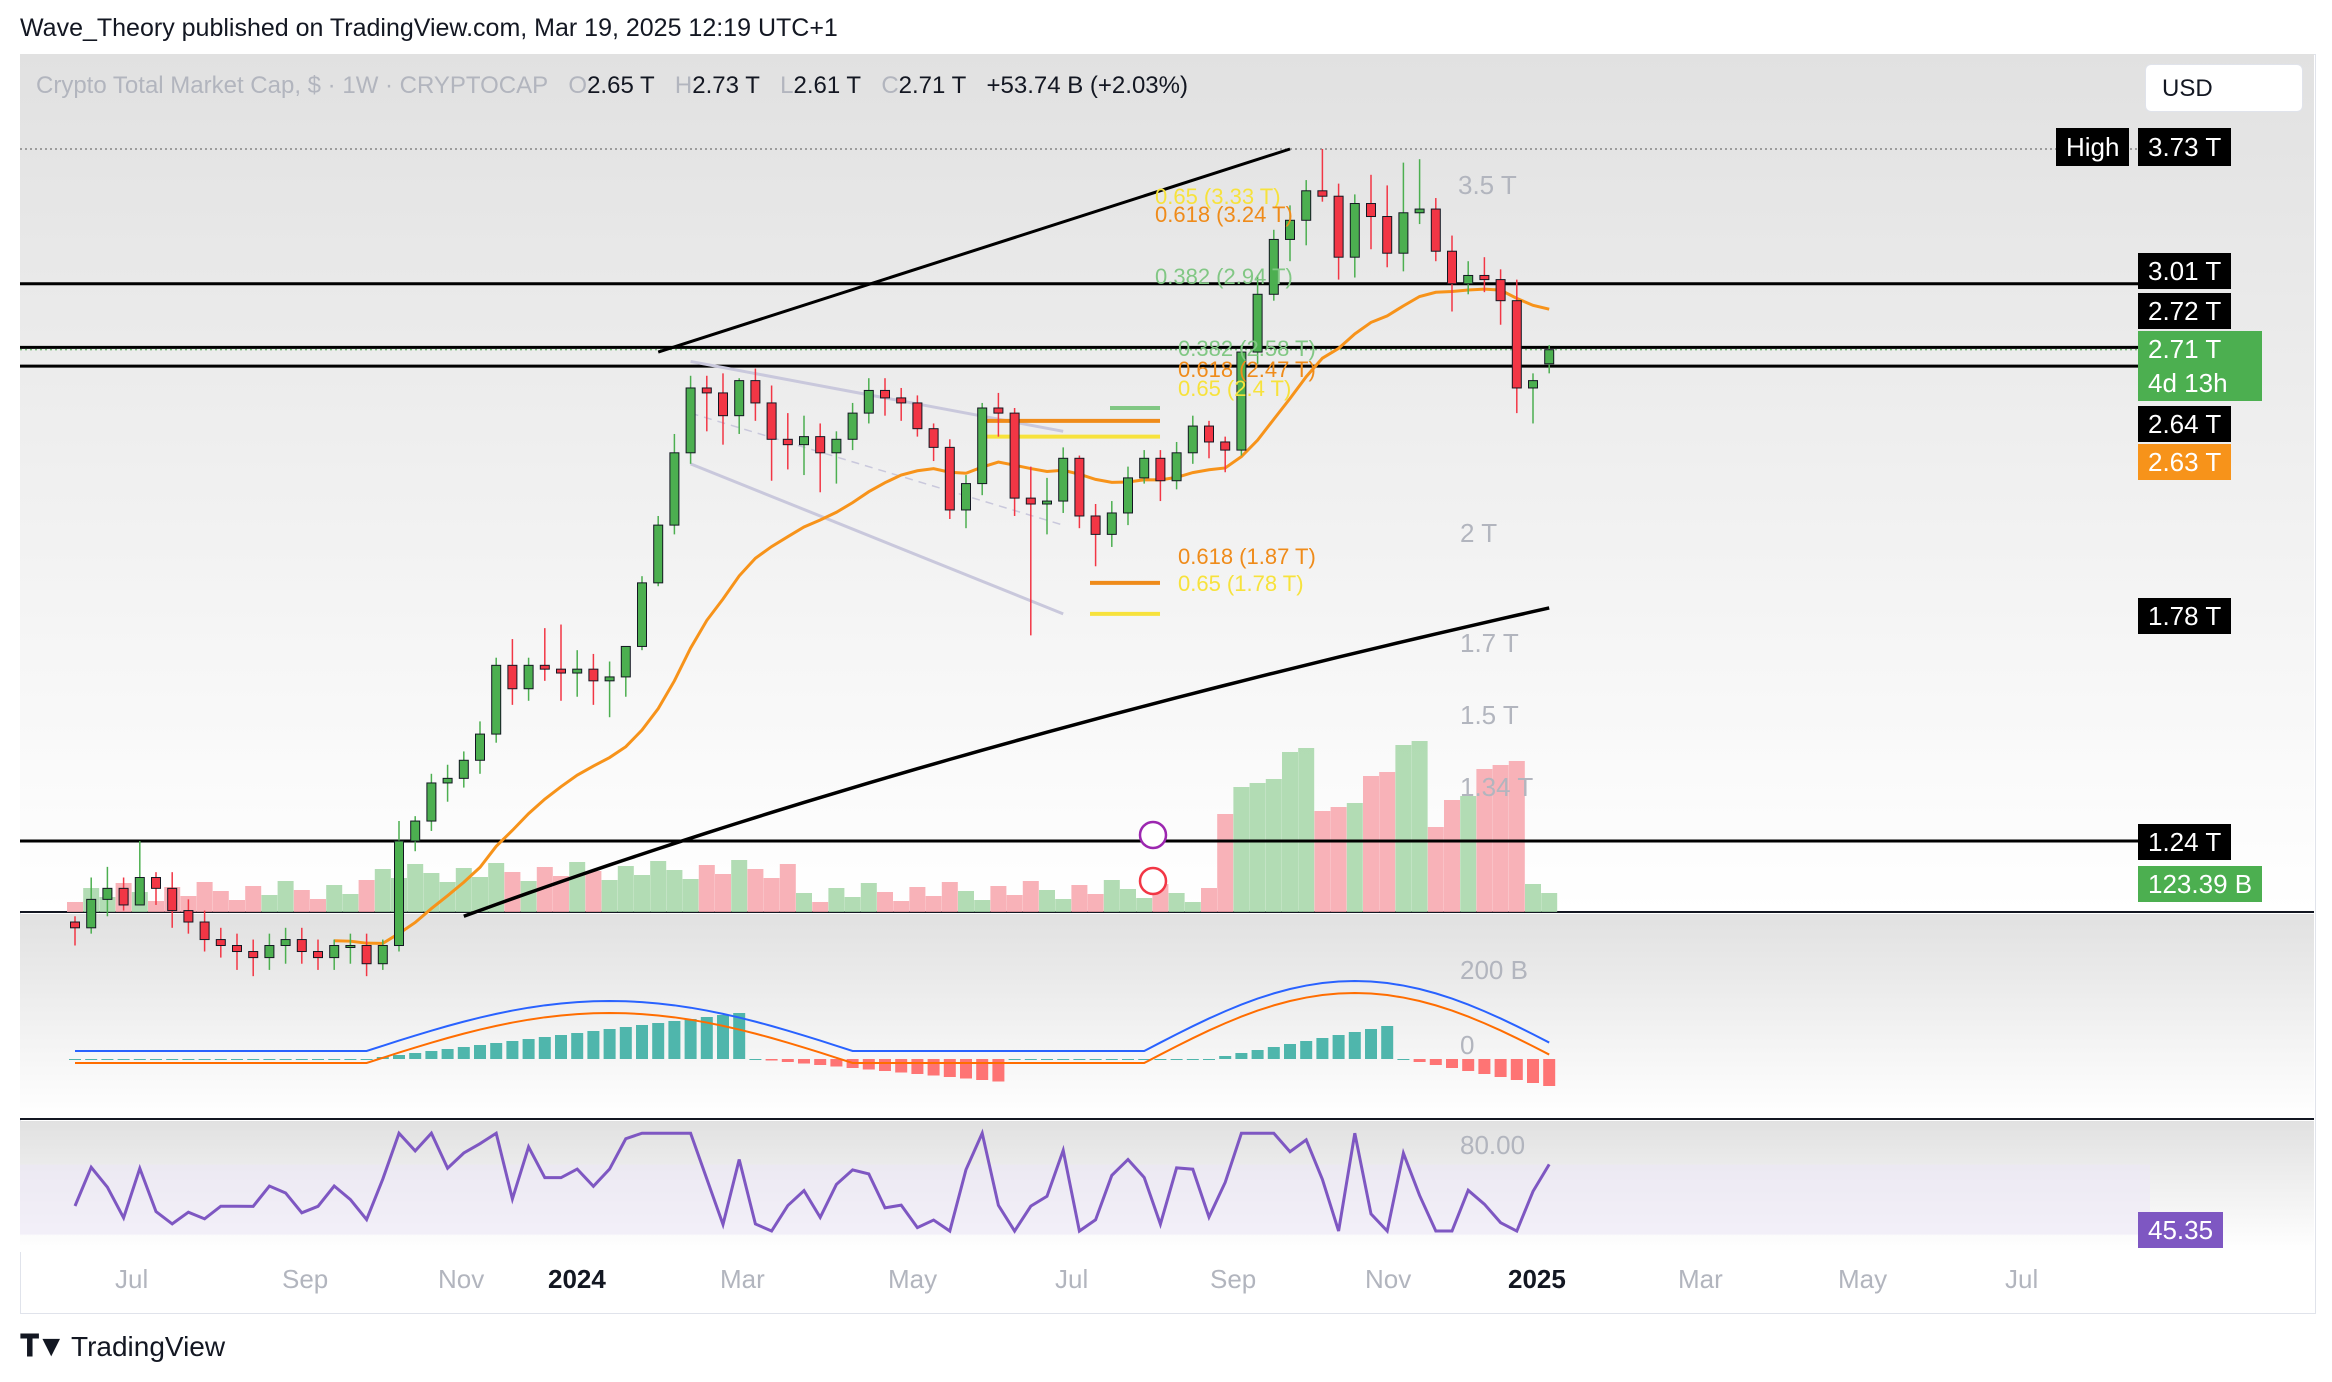 This screenshot has height=1382, width=2332. What do you see at coordinates (1234, 388) in the screenshot?
I see `fib-level-label: 0.65 (2.4 T)` at bounding box center [1234, 388].